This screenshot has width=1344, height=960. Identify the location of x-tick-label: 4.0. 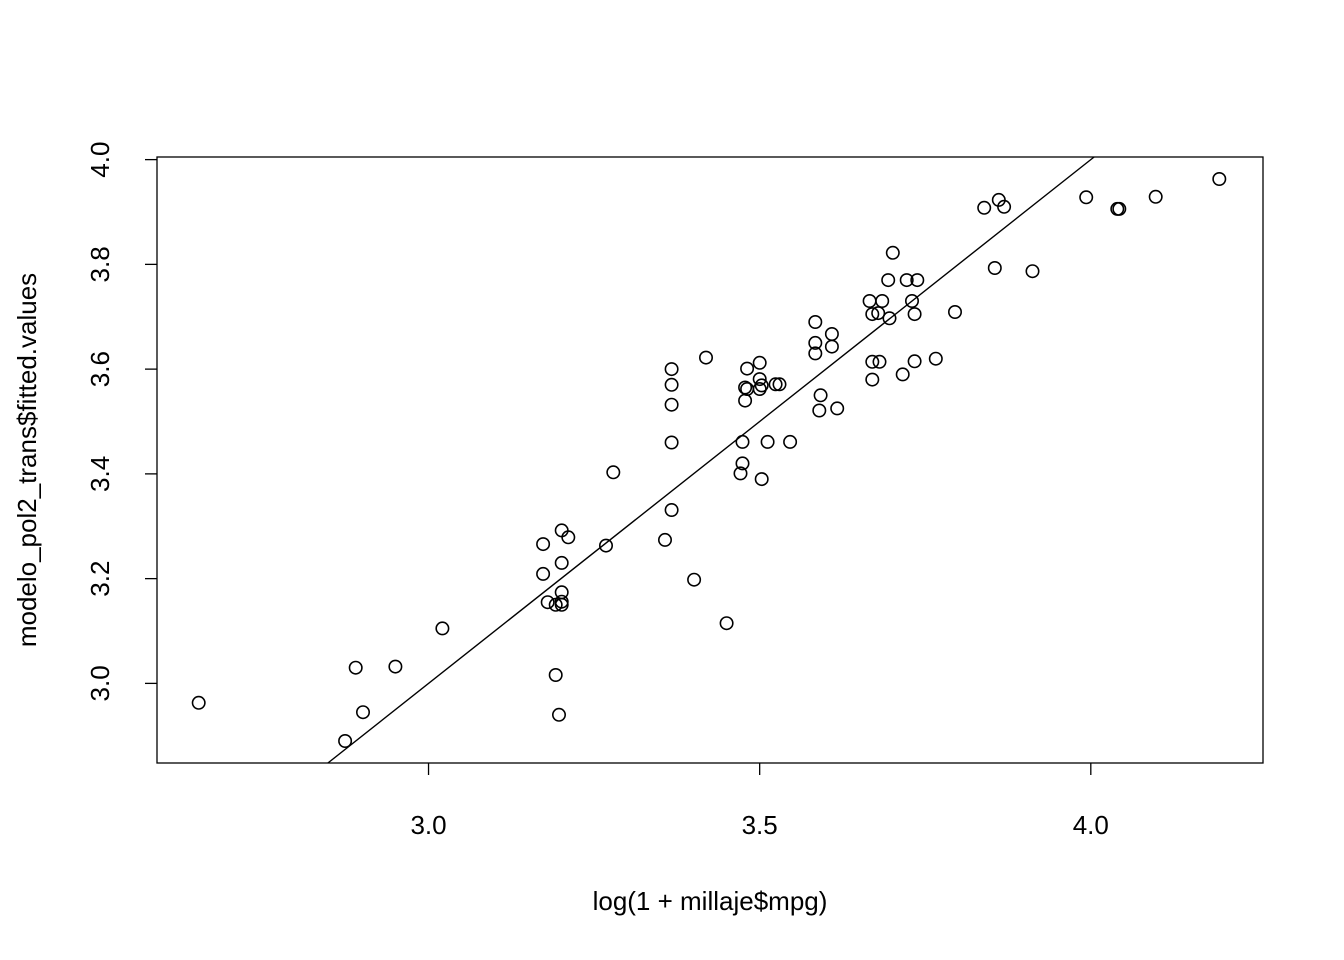
(1091, 825).